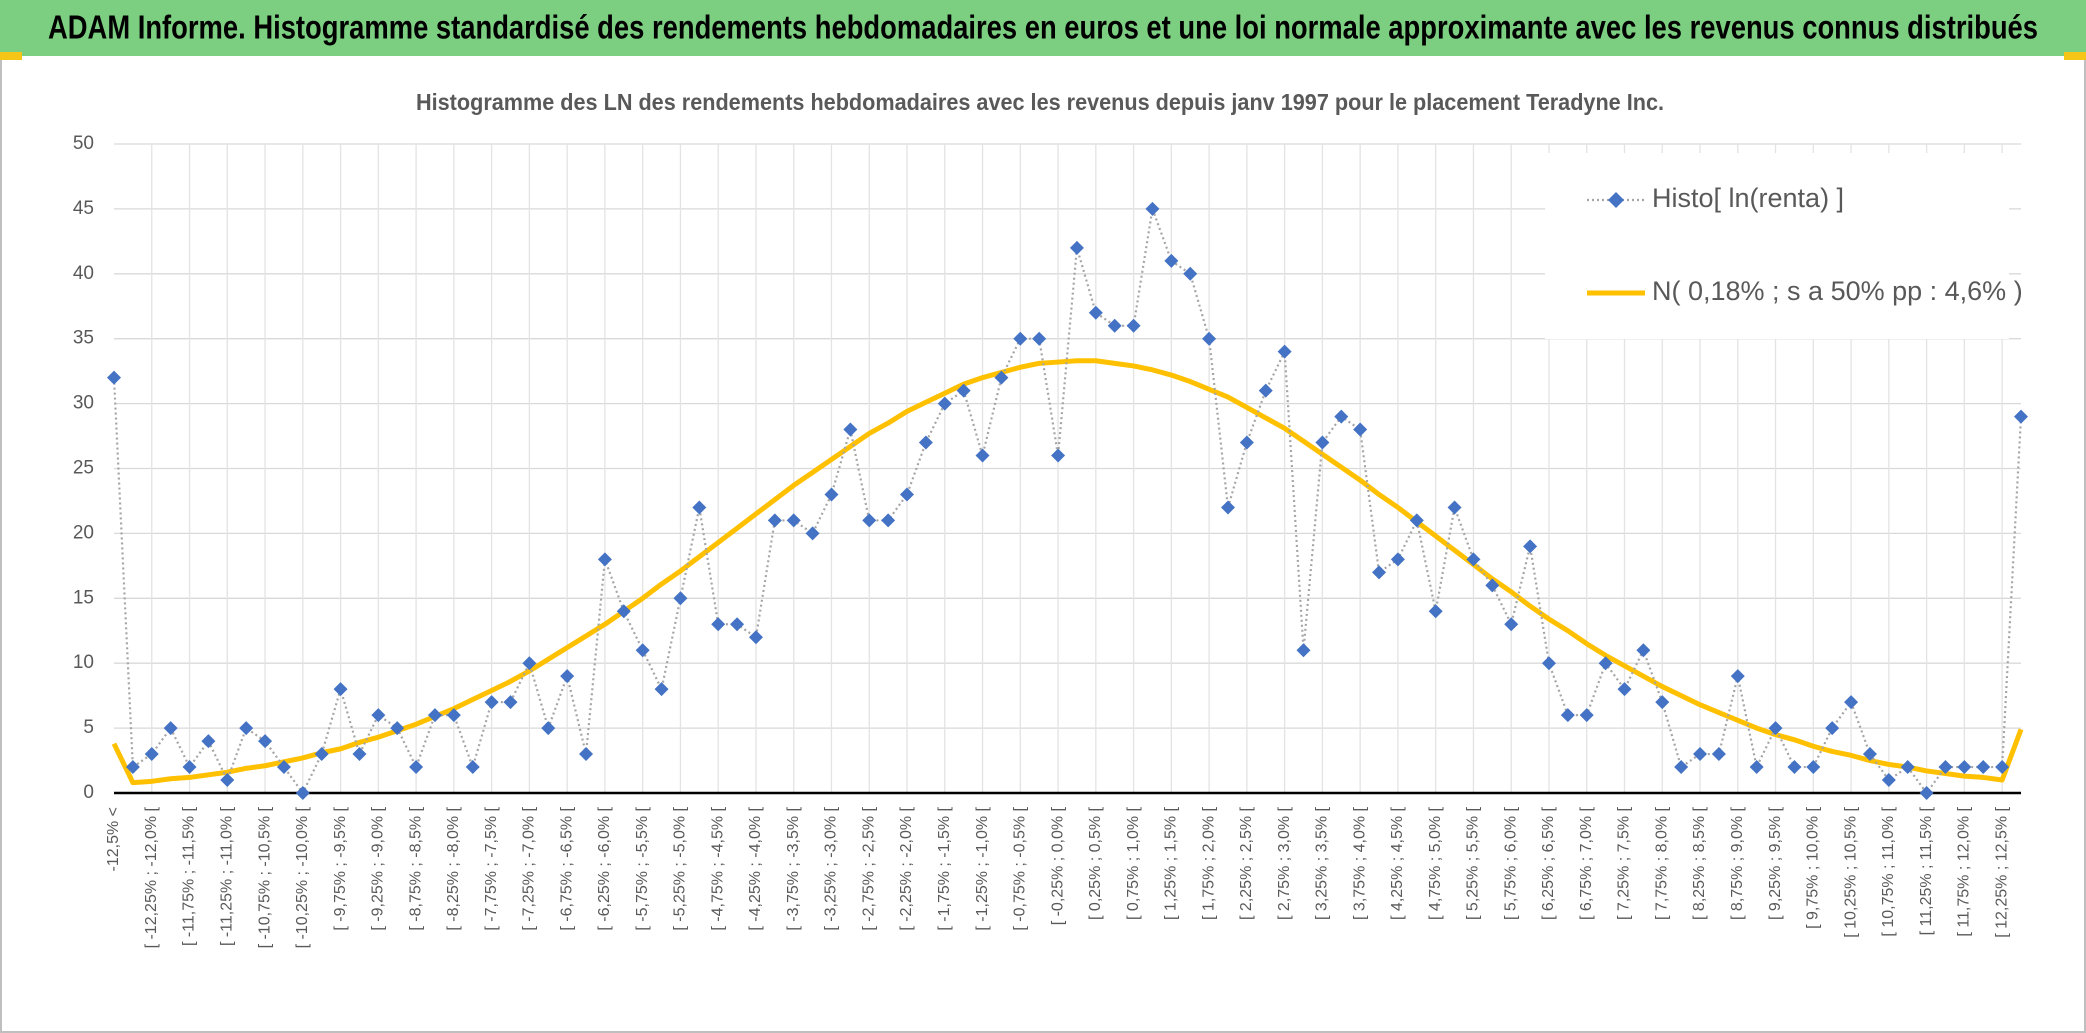  Describe the element at coordinates (868, 868) in the screenshot. I see `x-tick-label: [ -2,75% ; -2,5% [` at that location.